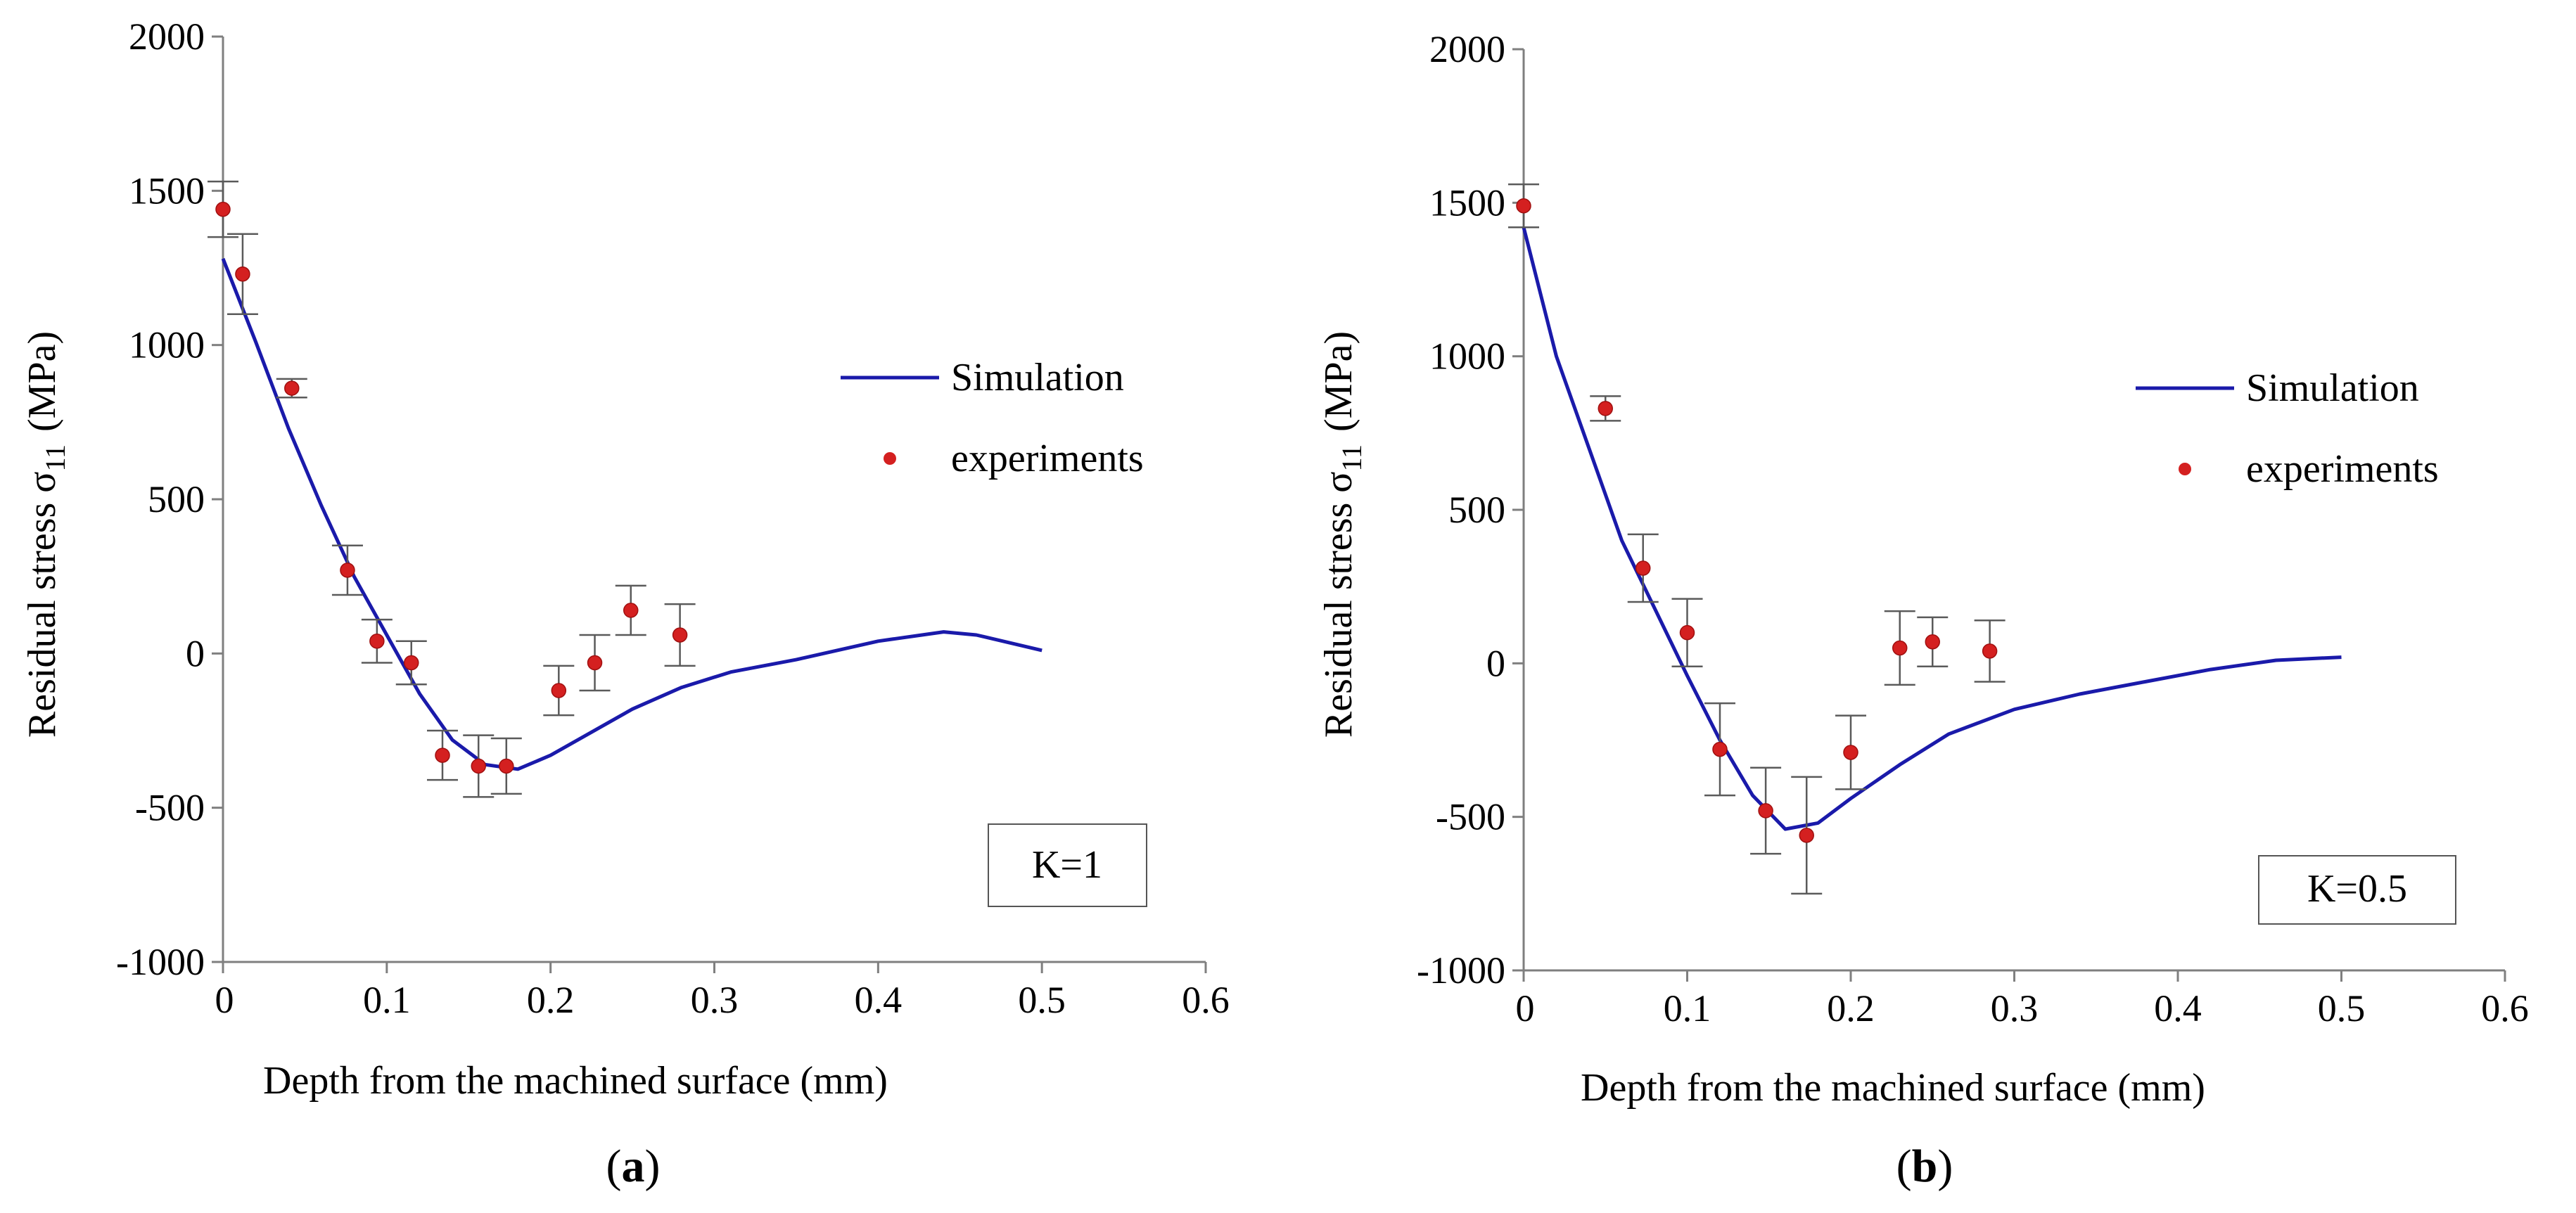 The width and height of the screenshot is (2576, 1213). What do you see at coordinates (42, 605) in the screenshot?
I see `chart-a-ylabel-main: Residual stress σ` at bounding box center [42, 605].